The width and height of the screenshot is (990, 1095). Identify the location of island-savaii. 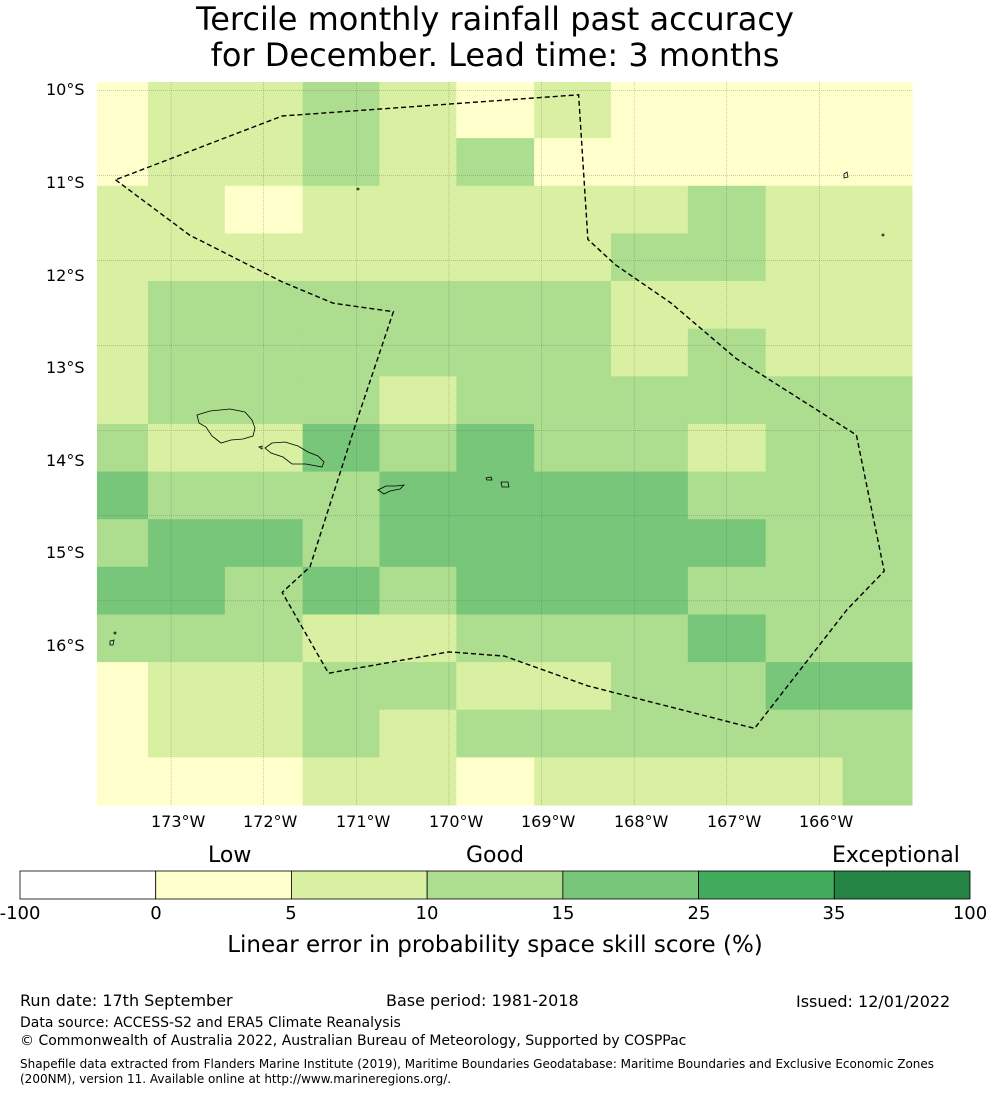
(226, 426).